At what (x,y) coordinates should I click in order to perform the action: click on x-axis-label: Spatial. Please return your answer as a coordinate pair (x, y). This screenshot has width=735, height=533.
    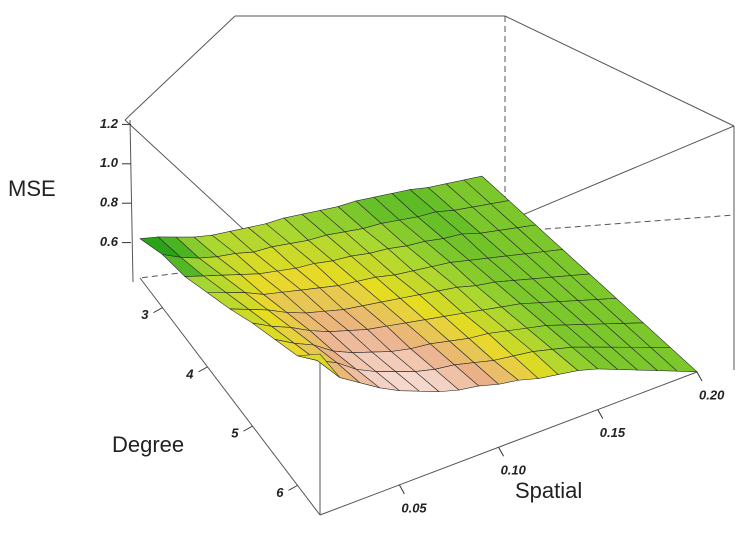
    Looking at the image, I should click on (548, 490).